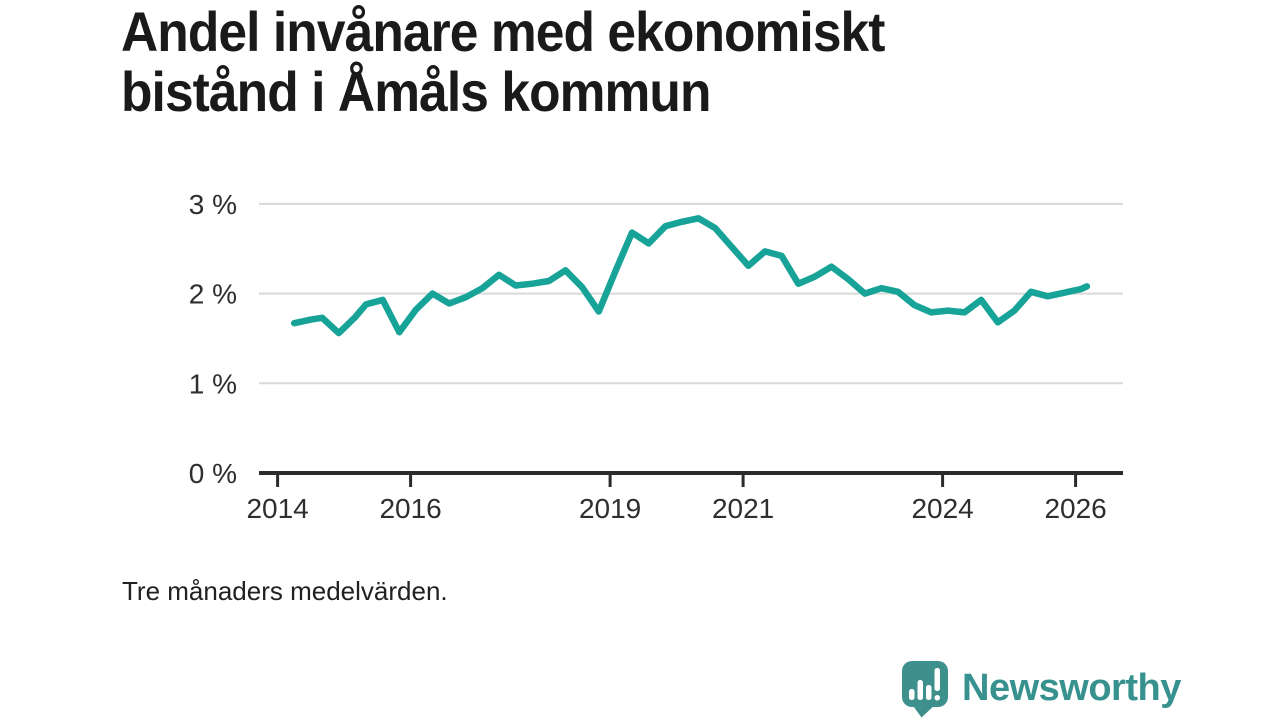 This screenshot has width=1280, height=720. What do you see at coordinates (937, 679) in the screenshot?
I see `logo-exclamation-bar` at bounding box center [937, 679].